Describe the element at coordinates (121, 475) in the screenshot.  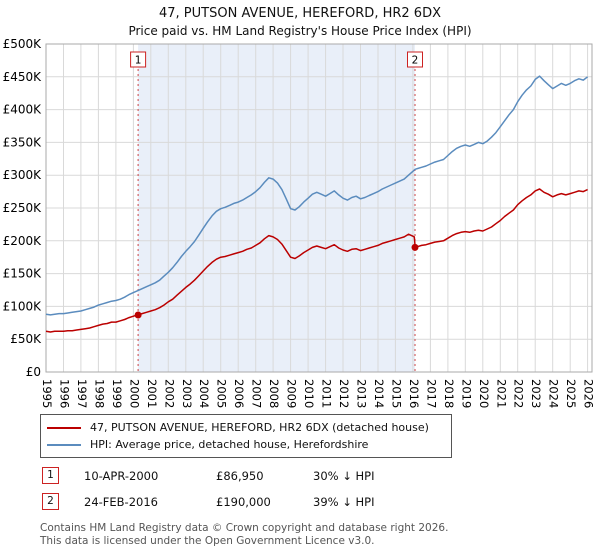
I see `sale-1-date: 10-APR-2000` at that location.